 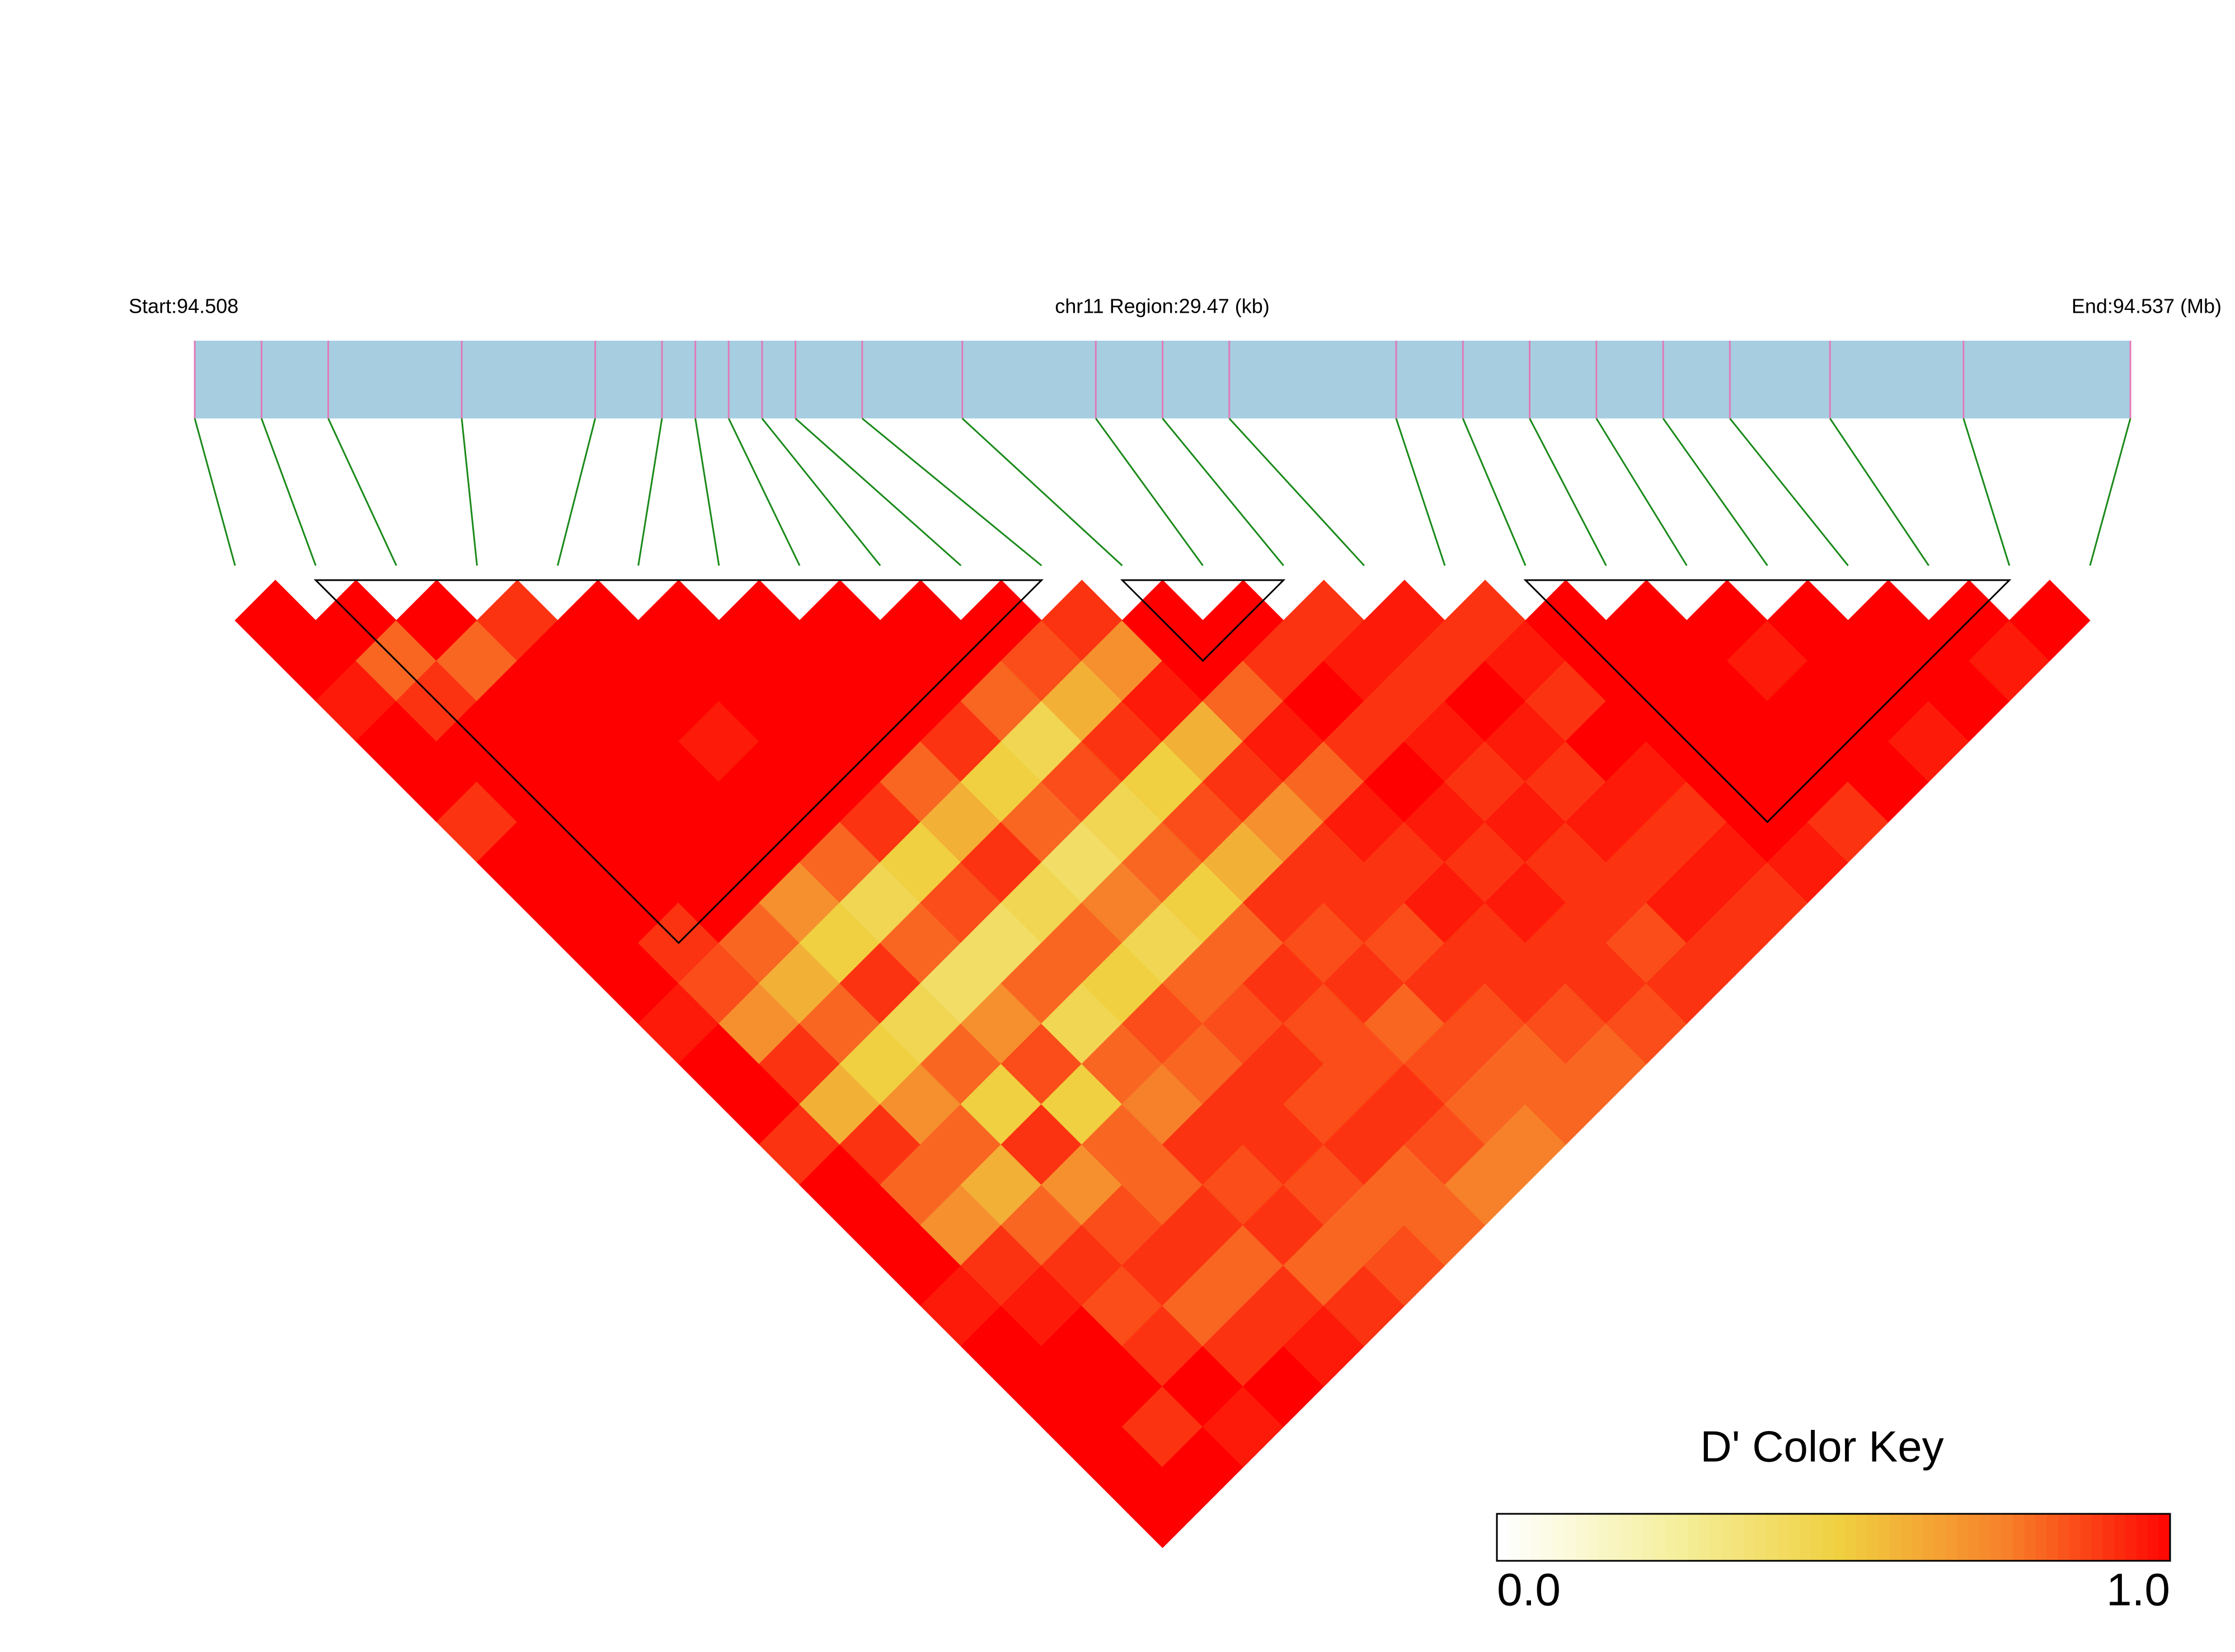 I want to click on region-label: chr11 Region:29.47 (kb), so click(x=1162, y=306).